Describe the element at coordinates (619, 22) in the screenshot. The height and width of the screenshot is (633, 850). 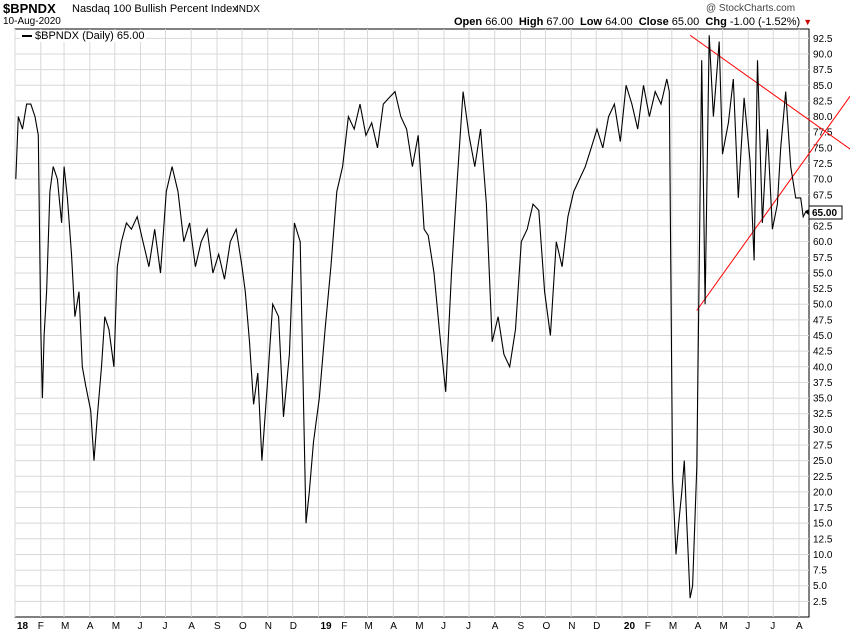
I see `low-value: 64.00` at that location.